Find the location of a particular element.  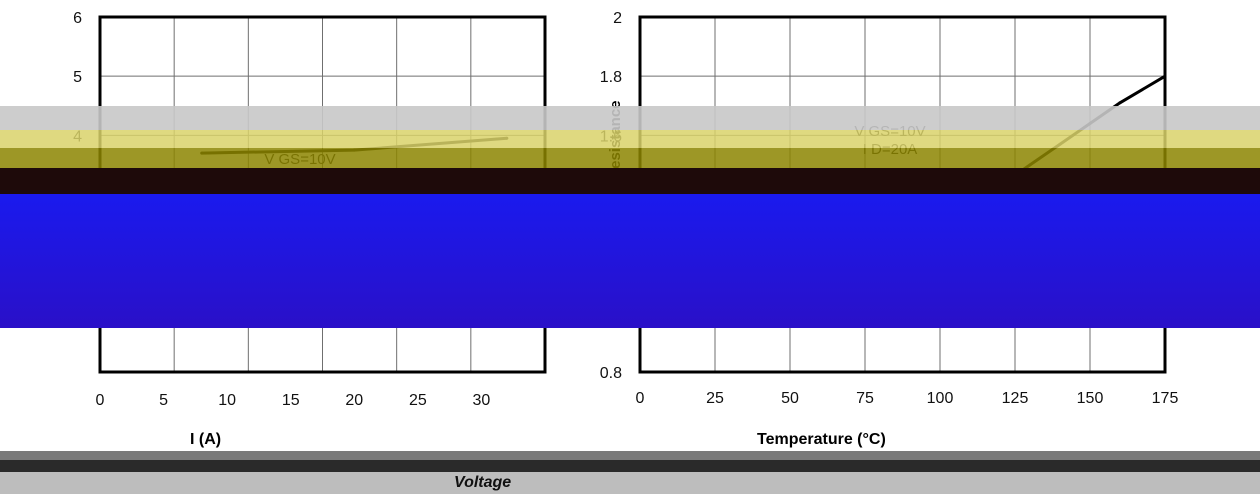

x-tick-label: 50 is located at coordinates (790, 398).